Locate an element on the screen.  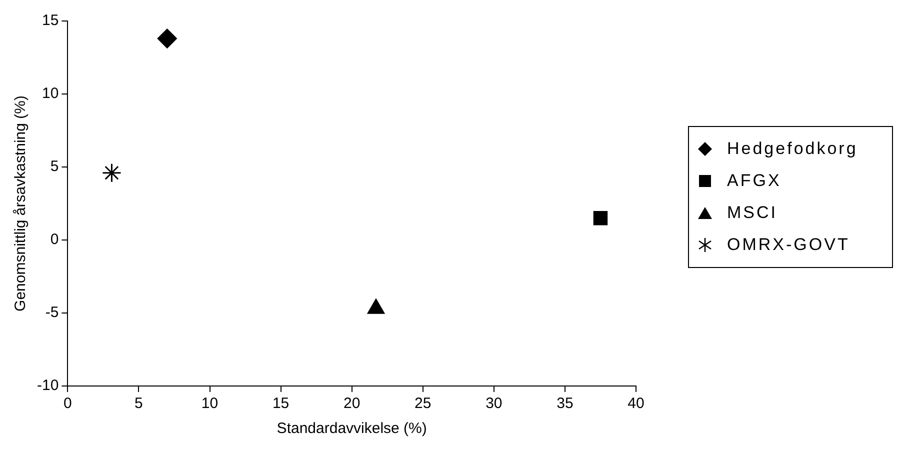
y-tick-label: -5 is located at coordinates (52, 313).